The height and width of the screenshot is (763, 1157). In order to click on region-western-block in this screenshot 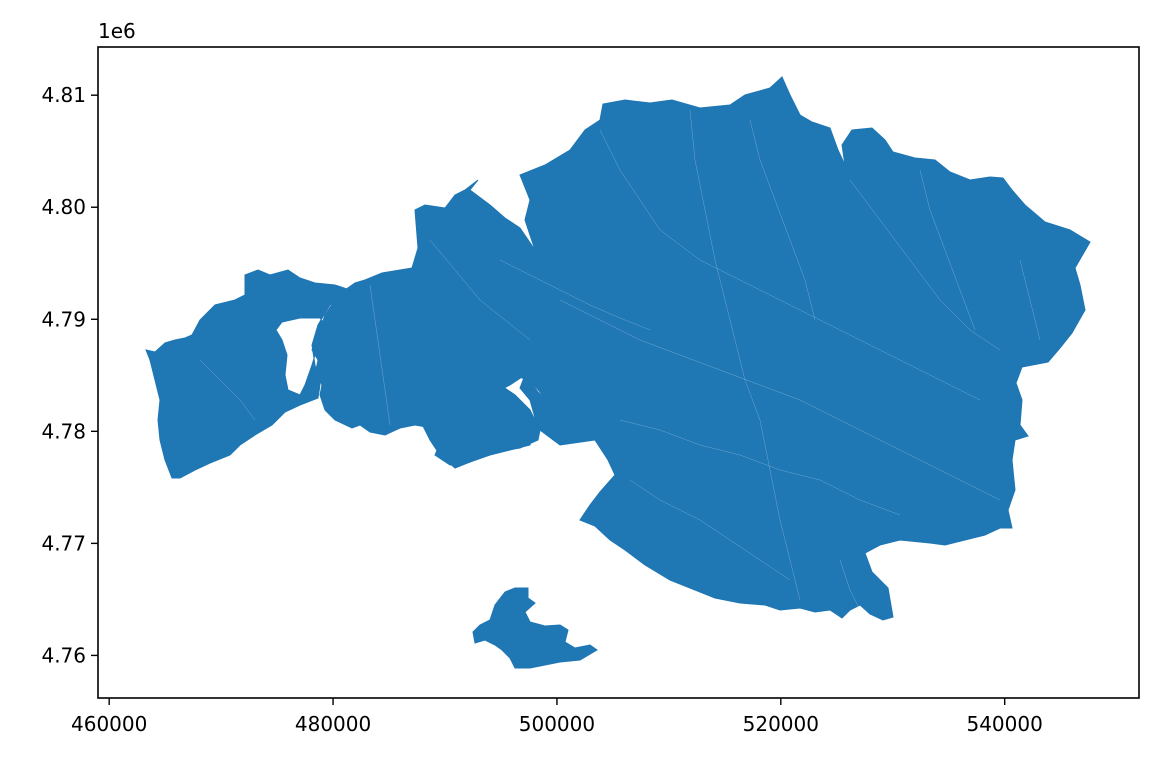, I will do `click(254, 374)`.